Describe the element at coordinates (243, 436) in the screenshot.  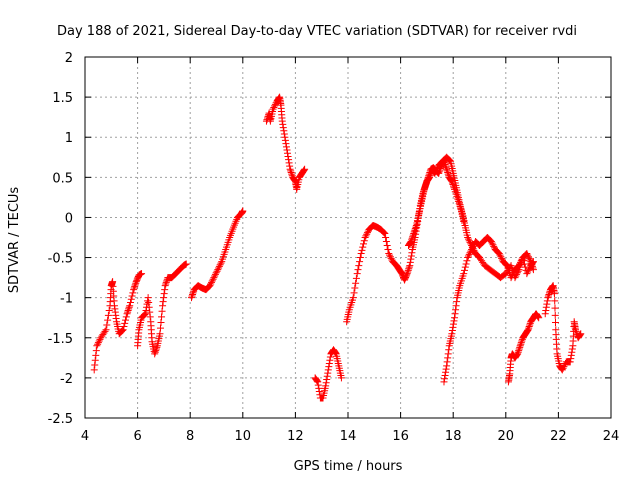
I see `x-tick-label: 10` at that location.